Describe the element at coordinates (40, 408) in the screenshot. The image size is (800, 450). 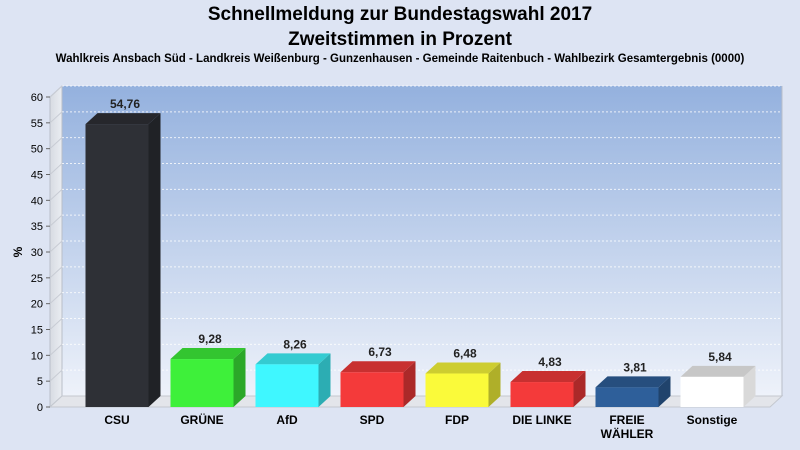
I see `y-tick-label: 0` at that location.